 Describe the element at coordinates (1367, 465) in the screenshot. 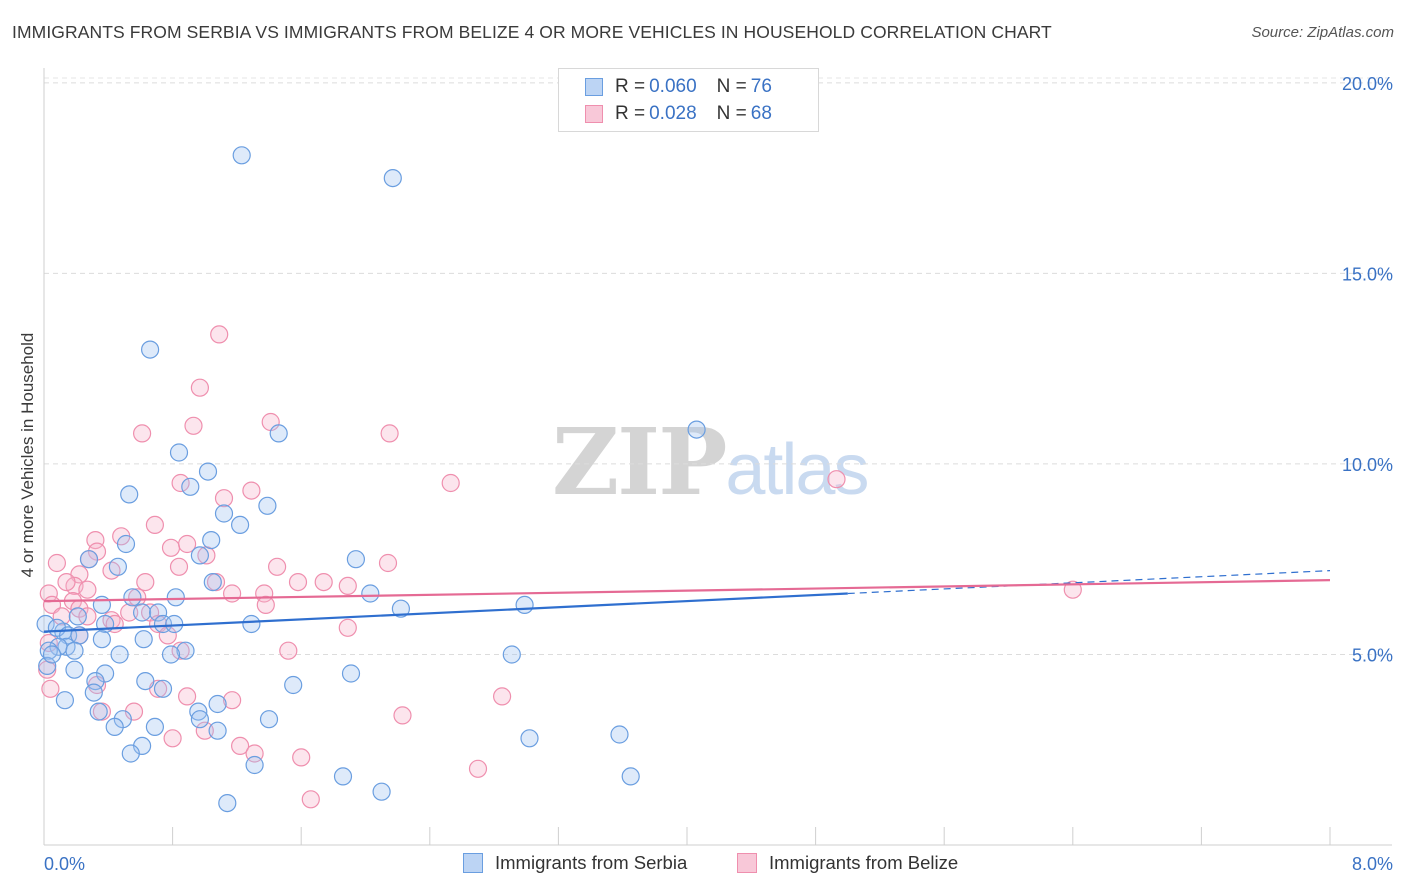

I see `y-tick-label: 10.0%` at that location.